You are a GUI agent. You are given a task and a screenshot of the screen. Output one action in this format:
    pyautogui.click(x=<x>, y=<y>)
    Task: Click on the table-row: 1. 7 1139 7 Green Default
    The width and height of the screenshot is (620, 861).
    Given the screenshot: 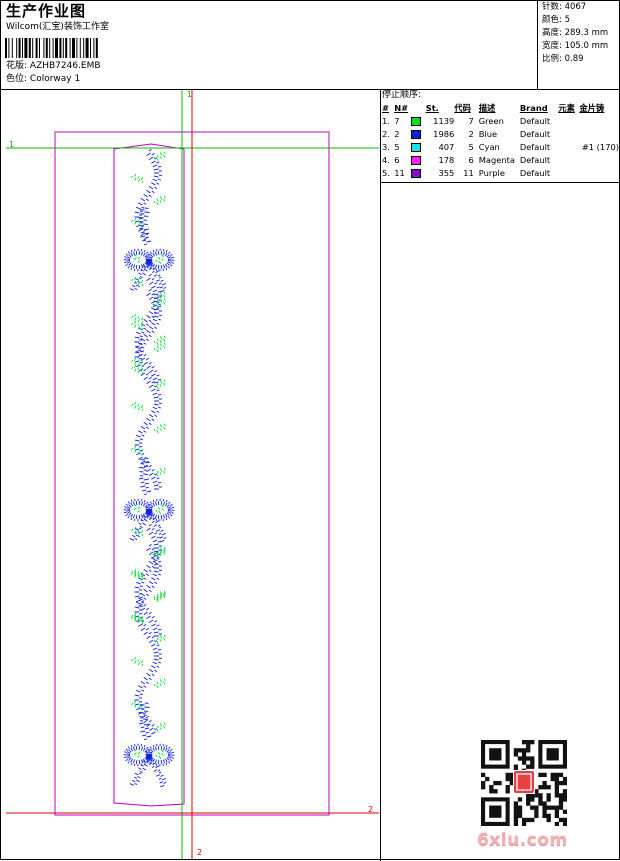 What is the action you would take?
    pyautogui.click(x=499, y=121)
    